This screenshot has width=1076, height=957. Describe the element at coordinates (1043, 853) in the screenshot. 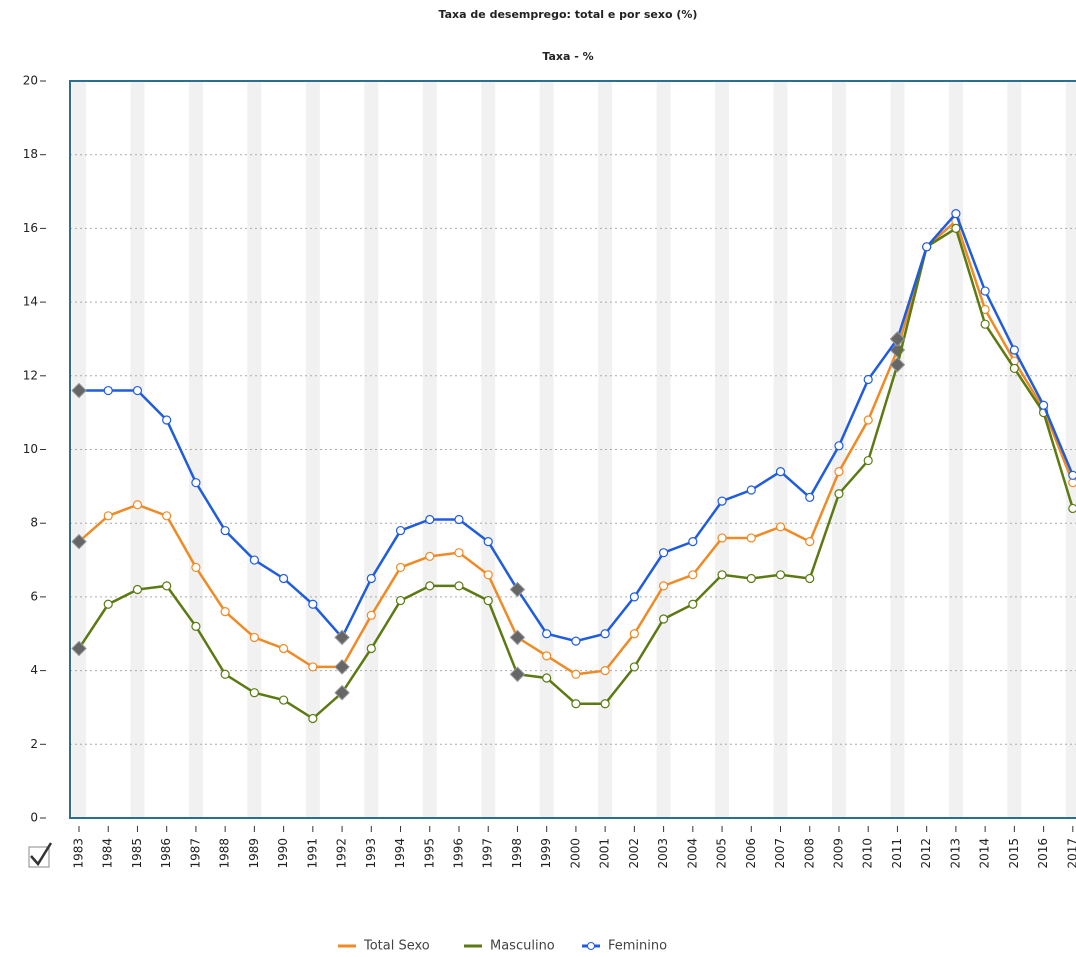

I see `x-tick-label: 2016` at that location.